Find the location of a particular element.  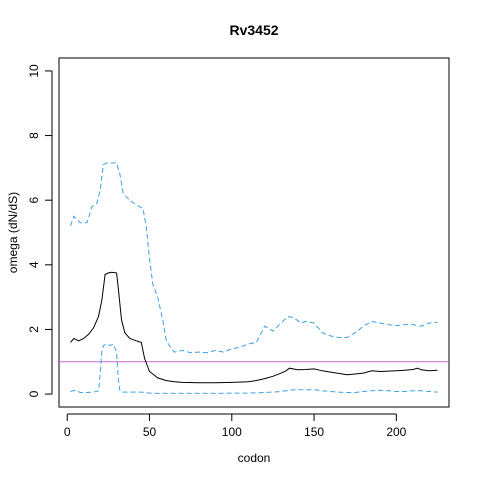

x-tick-label: 0 is located at coordinates (67, 432).